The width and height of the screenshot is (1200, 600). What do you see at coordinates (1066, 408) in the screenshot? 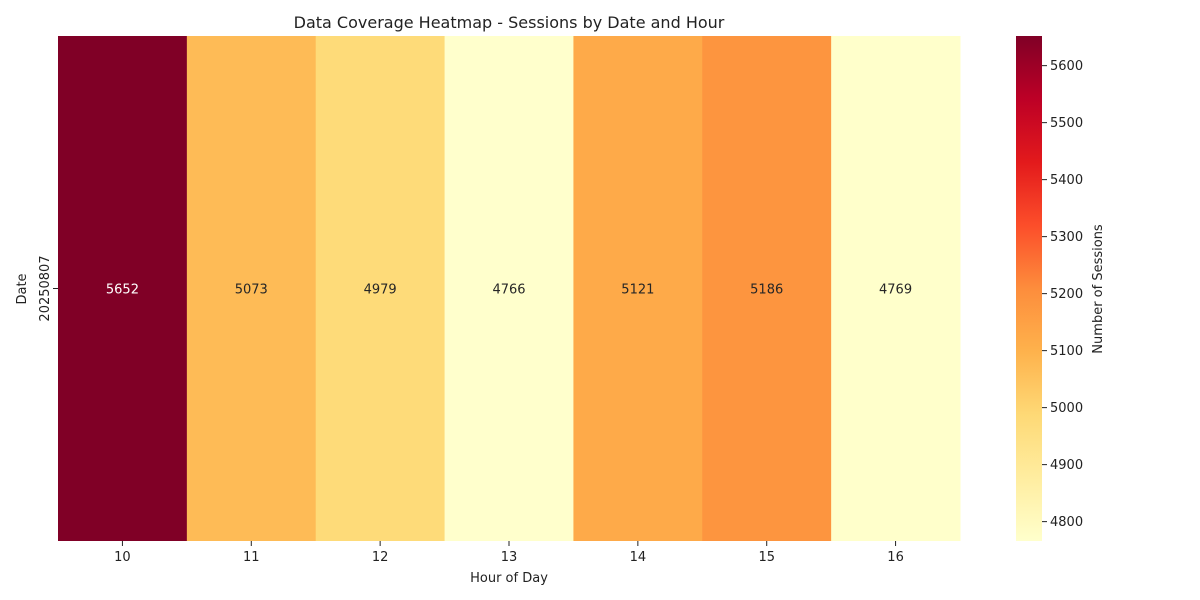
I see `colorbar-tick-label: 5000` at bounding box center [1066, 408].